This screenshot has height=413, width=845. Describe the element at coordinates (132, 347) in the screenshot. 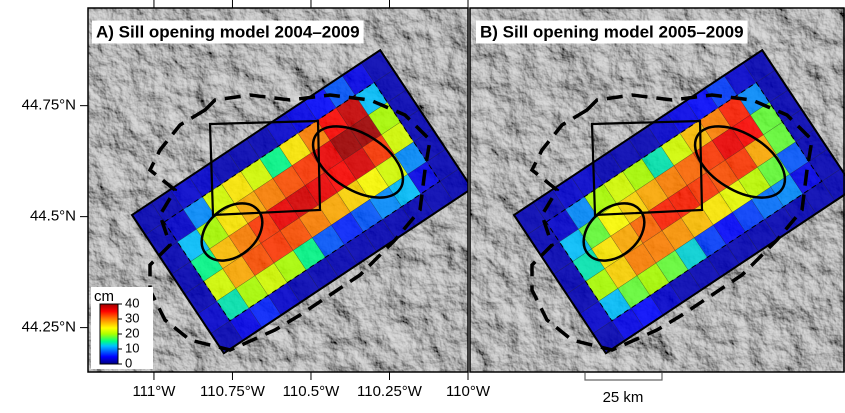

I see `colorbar-tick-label: 10` at that location.